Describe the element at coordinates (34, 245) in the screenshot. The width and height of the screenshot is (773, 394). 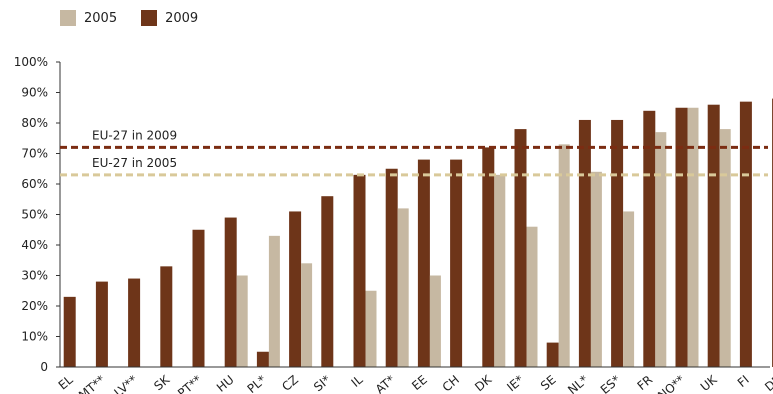
I see `y-tick-label: 40%` at that location.